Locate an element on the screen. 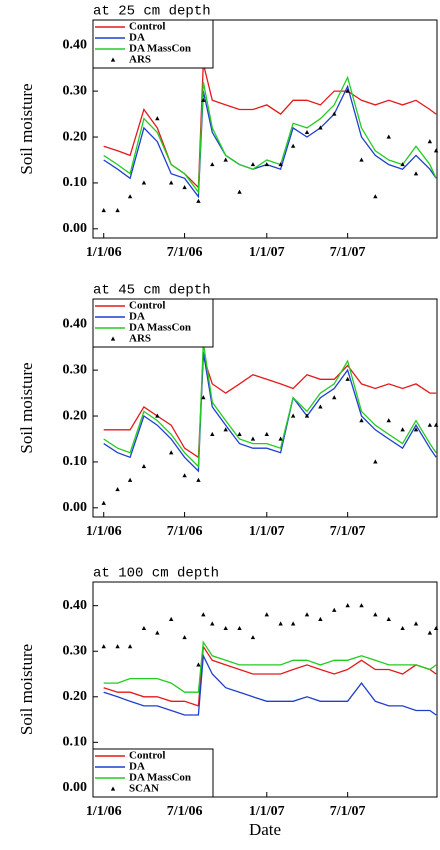 The width and height of the screenshot is (440, 850). x-tick-label: 7/1/07 is located at coordinates (348, 531).